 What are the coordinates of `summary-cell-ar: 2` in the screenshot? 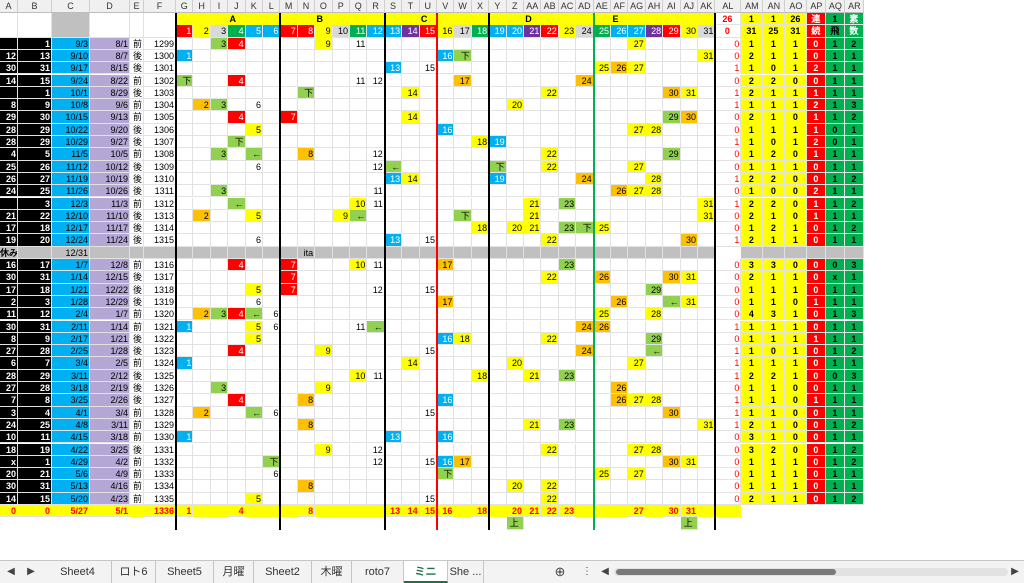 It's located at (855, 179).